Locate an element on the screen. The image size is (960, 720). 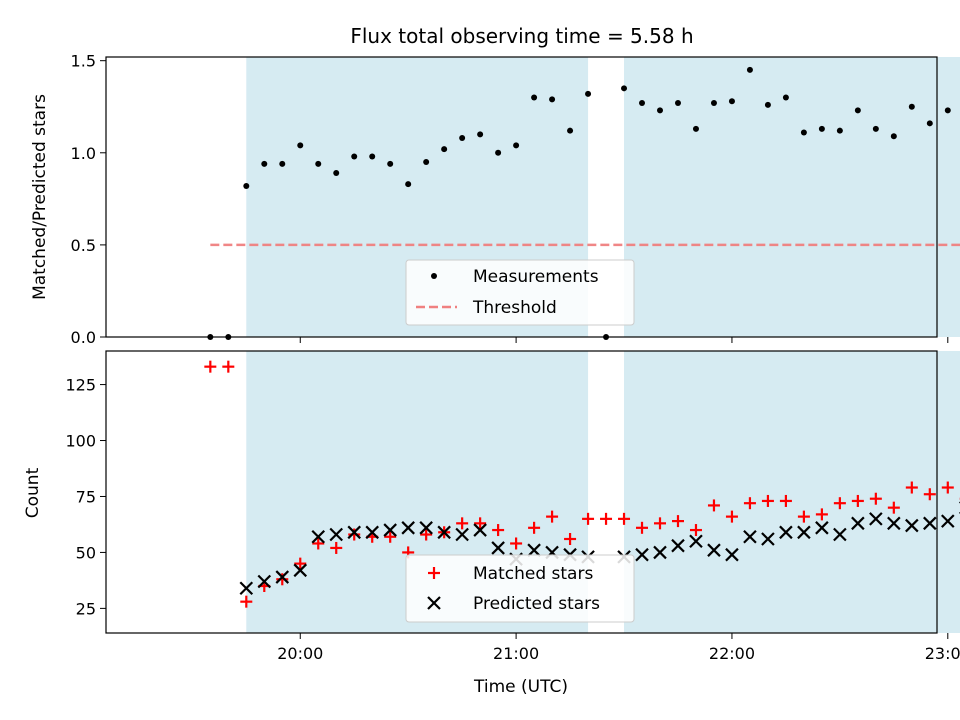
y-tick-label: 0.5 is located at coordinates (83, 245).